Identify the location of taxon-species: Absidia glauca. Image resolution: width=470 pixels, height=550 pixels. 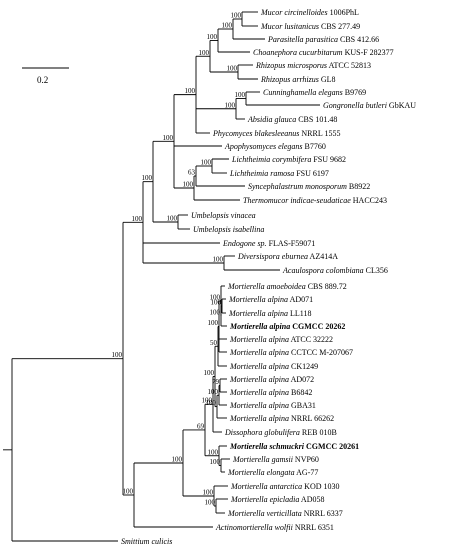
(271, 119).